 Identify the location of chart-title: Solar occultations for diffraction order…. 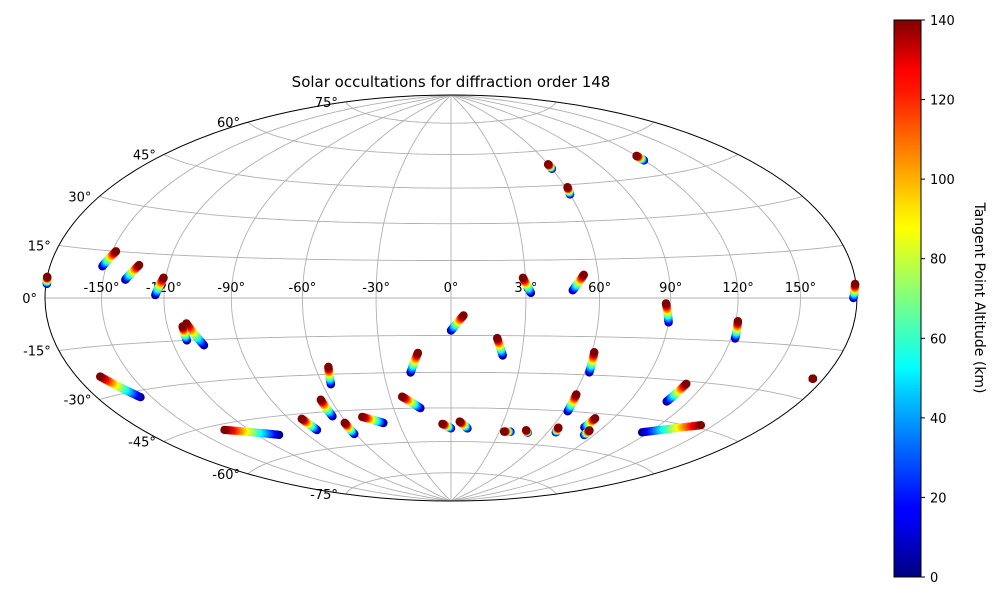
(451, 82).